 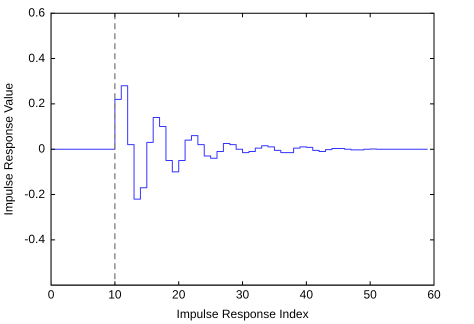 What do you see at coordinates (51, 295) in the screenshot?
I see `x-tick-label: 0` at bounding box center [51, 295].